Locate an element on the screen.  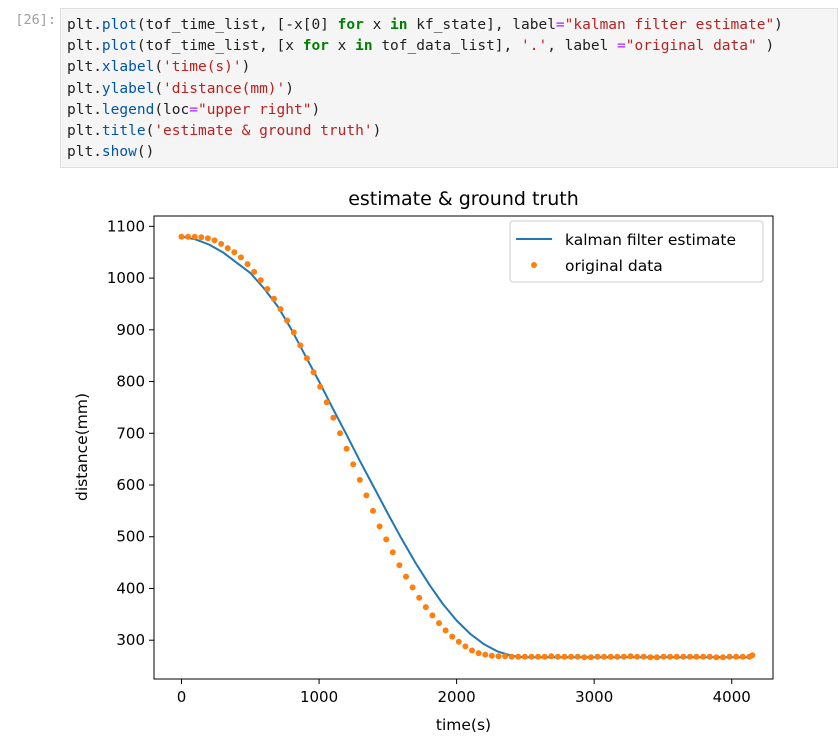
code-line: plt.legend(loc="upper right") is located at coordinates (194, 109).